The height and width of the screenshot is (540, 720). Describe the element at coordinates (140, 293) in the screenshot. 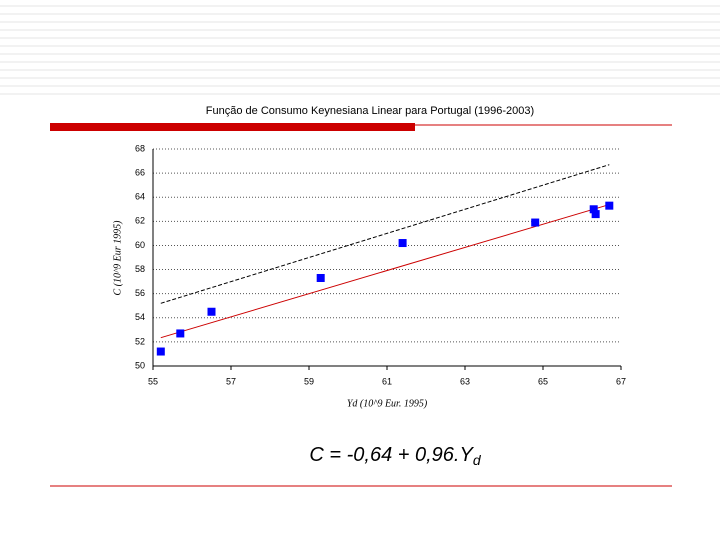

I see `y-tick-label: 56` at that location.